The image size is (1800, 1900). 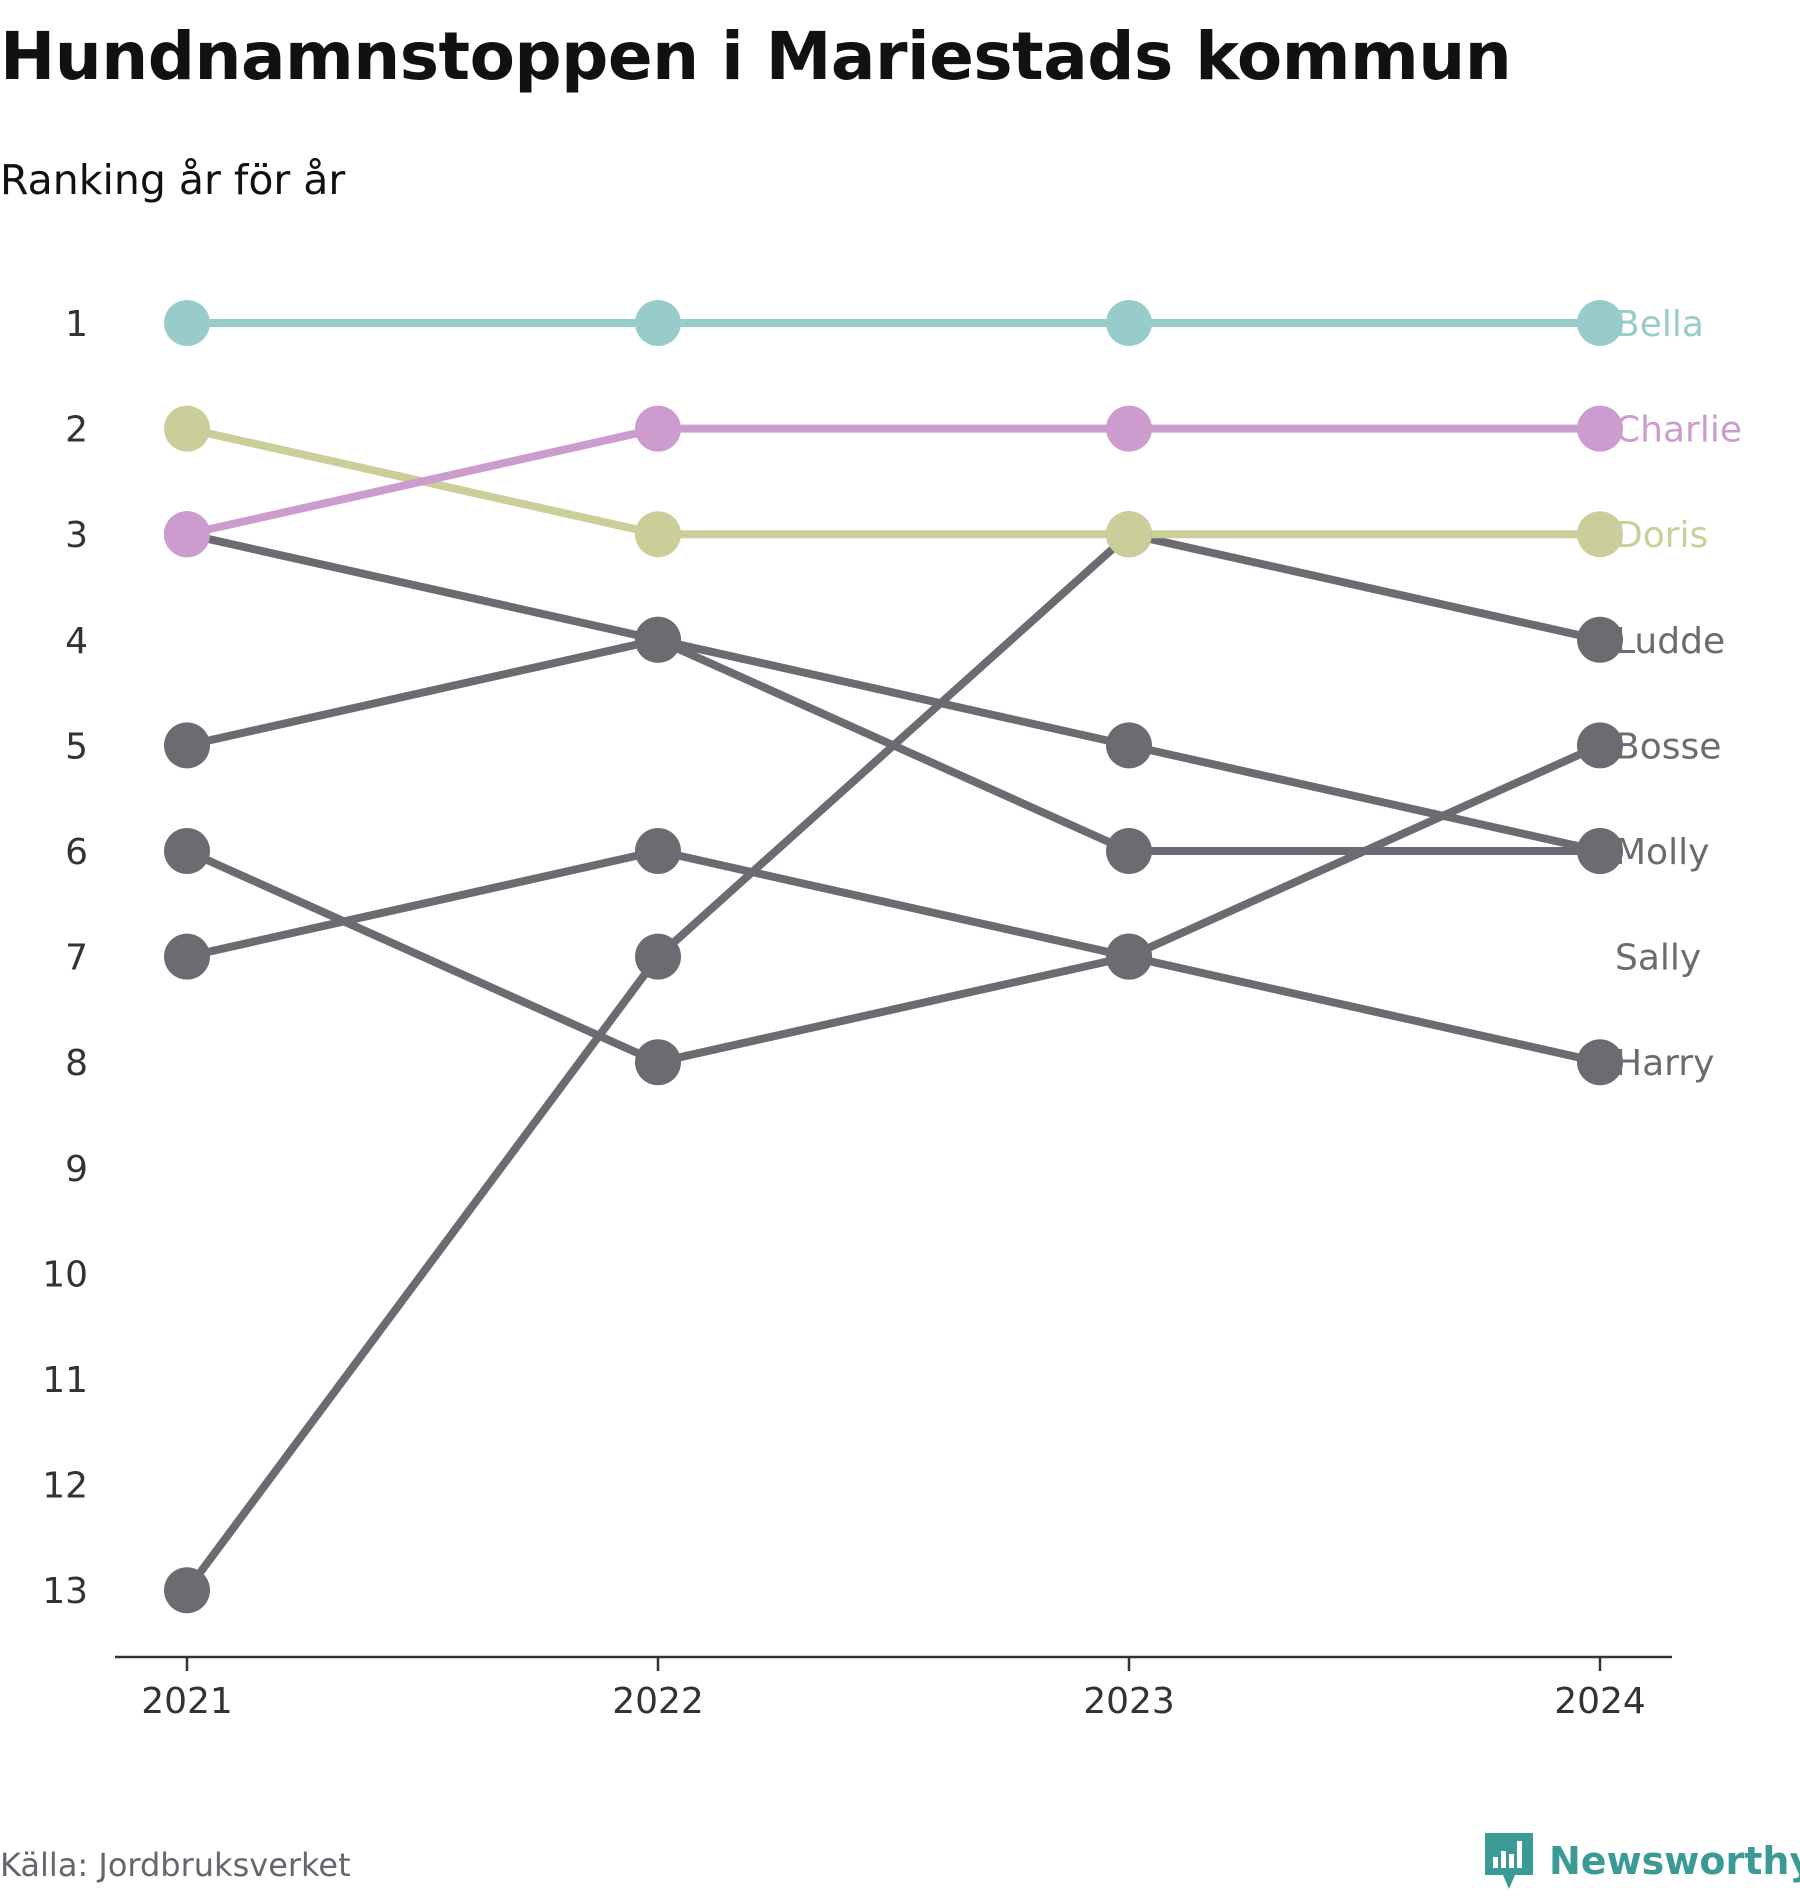 What do you see at coordinates (1600, 1701) in the screenshot?
I see `x-tick-label: 2024` at bounding box center [1600, 1701].